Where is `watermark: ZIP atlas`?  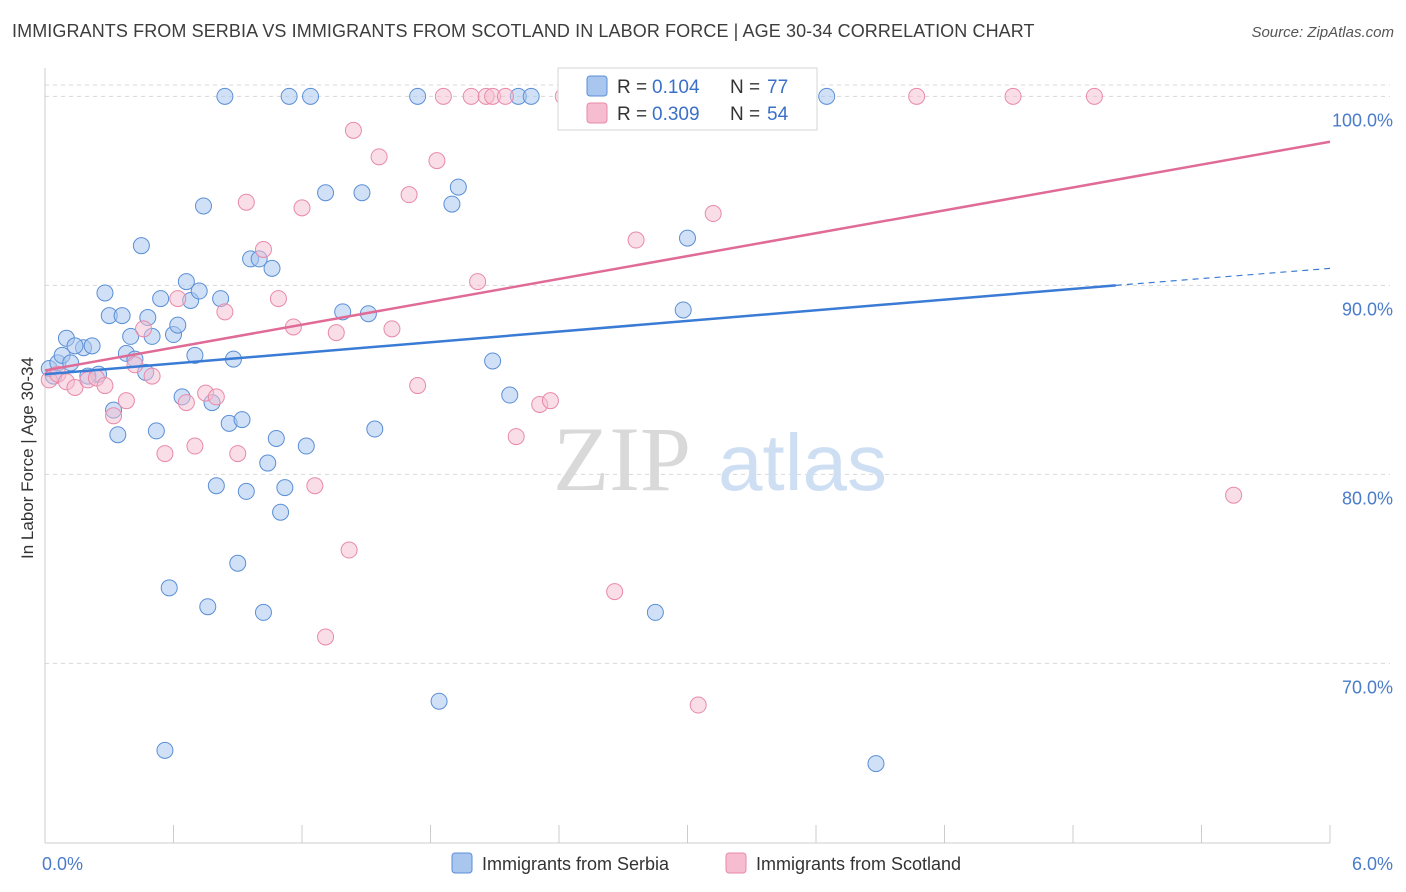 watermark: ZIP atlas is located at coordinates (720, 459).